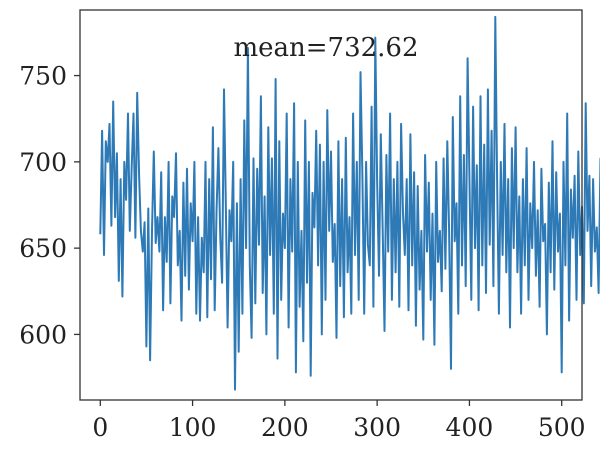  I want to click on mean-annotation: mean=732.62, so click(325, 48).